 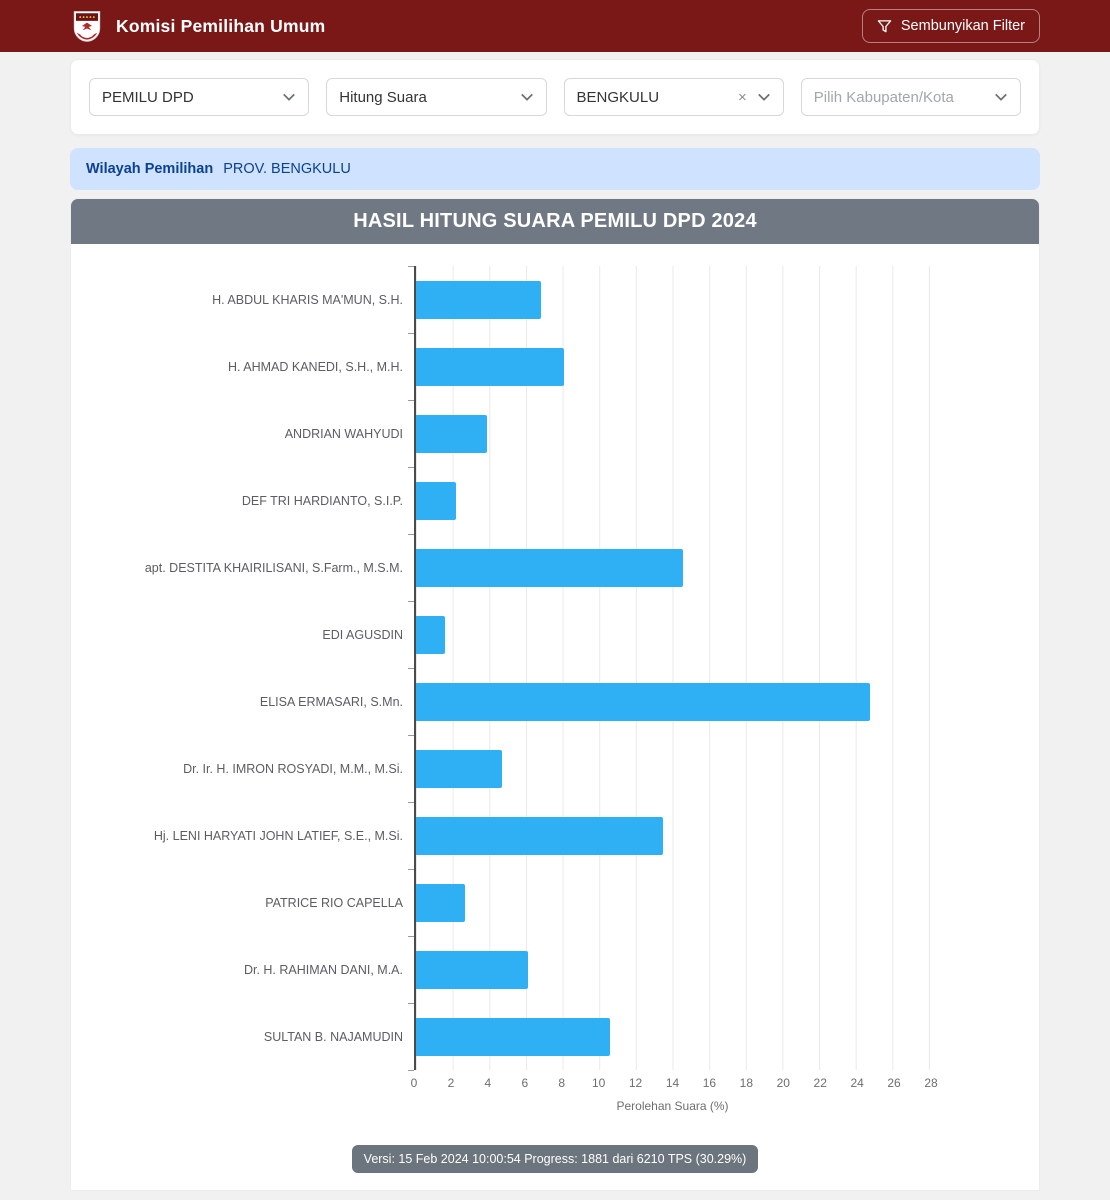 What do you see at coordinates (673, 97) in the screenshot?
I see `select-province: BENGKULU ×` at bounding box center [673, 97].